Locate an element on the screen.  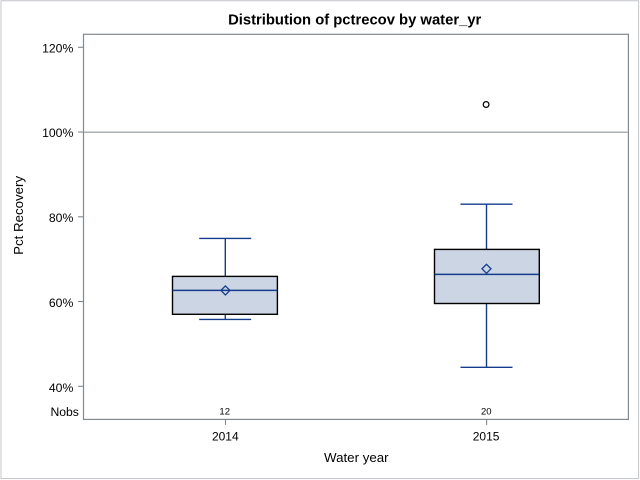
svg-text: 100% is located at coordinates (57, 133).